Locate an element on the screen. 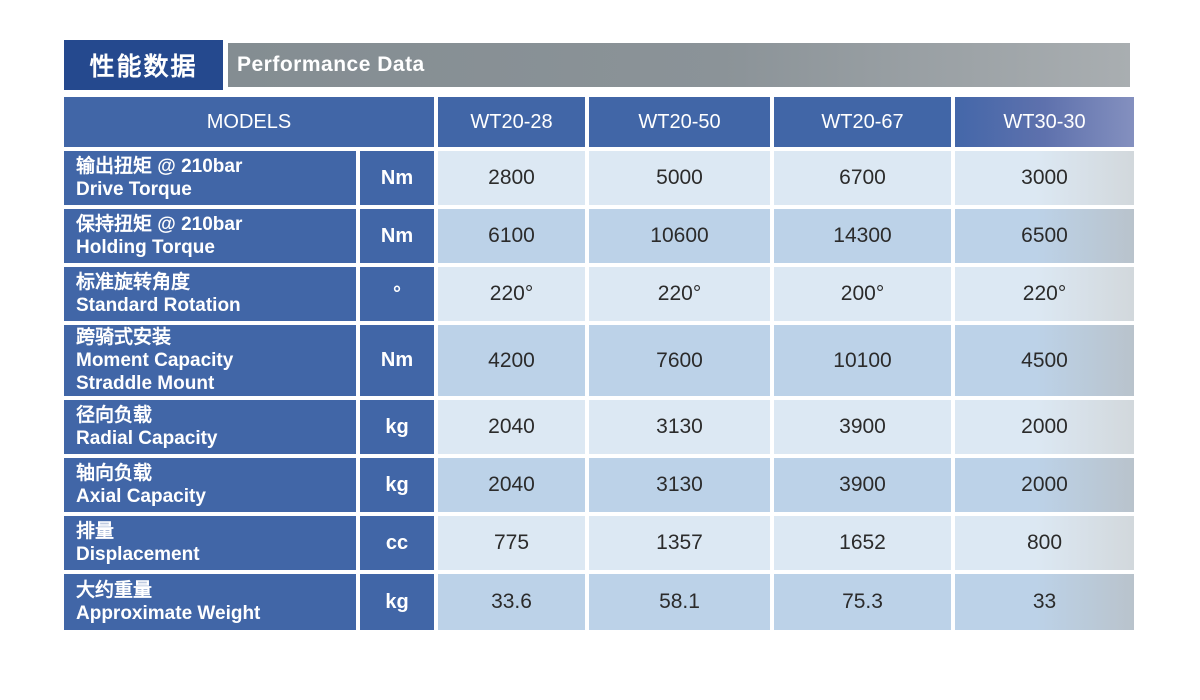 The height and width of the screenshot is (700, 1200). value-cell: 3000 is located at coordinates (1044, 178).